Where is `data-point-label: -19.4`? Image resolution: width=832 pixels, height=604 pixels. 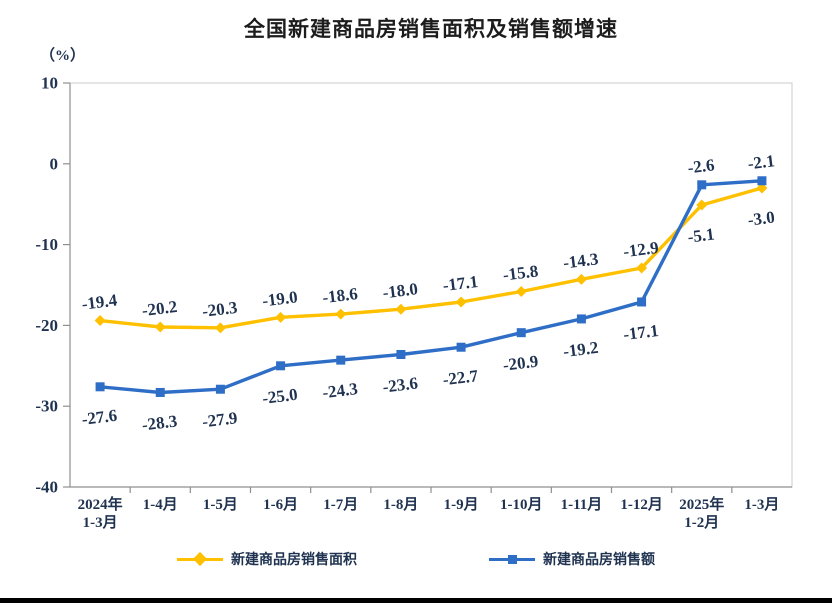 data-point-label: -19.4 is located at coordinates (100, 301).